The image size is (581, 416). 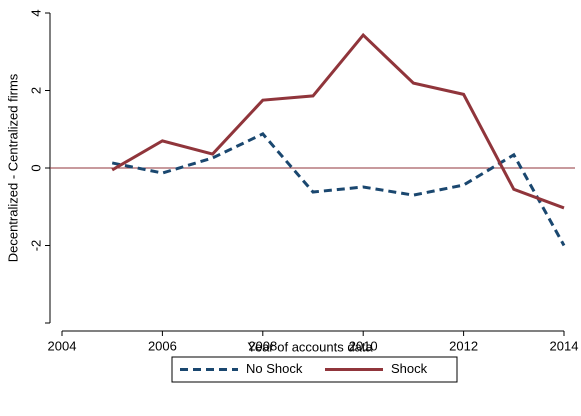 What do you see at coordinates (12, 167) in the screenshot?
I see `y-axis-label: Decentralized - Centralized firms` at bounding box center [12, 167].